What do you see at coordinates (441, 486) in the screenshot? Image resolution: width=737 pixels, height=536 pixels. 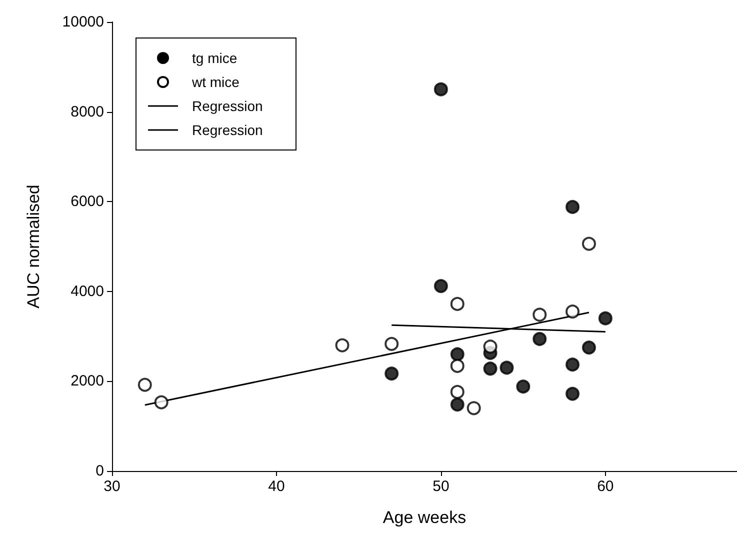 I see `x-tick-label: 50` at bounding box center [441, 486].